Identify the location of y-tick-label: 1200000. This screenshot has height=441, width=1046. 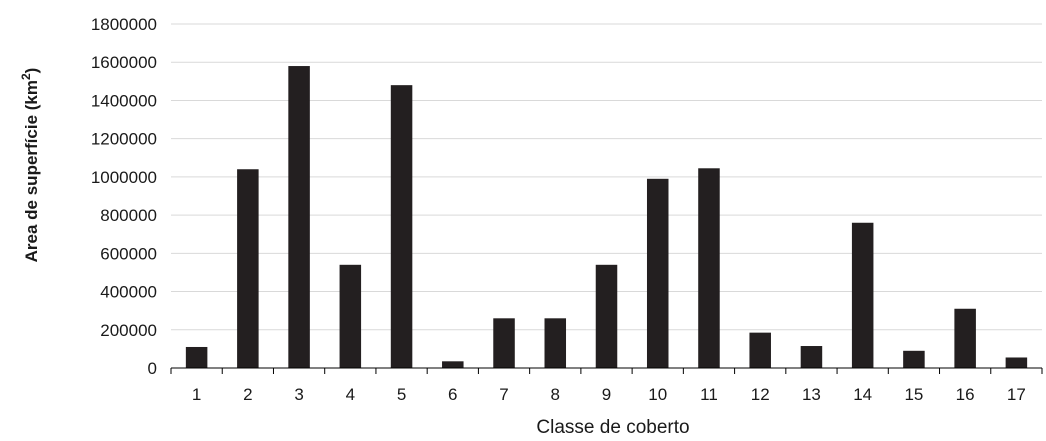
(124, 139).